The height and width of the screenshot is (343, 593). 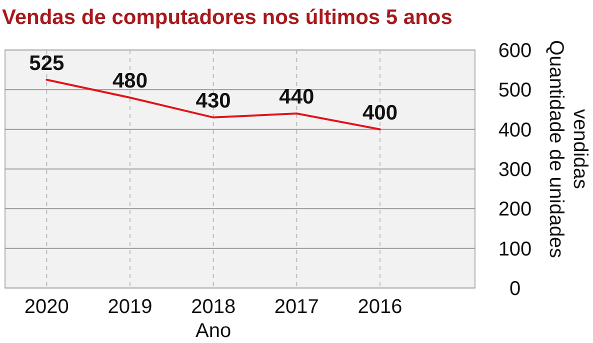 What do you see at coordinates (515, 170) in the screenshot?
I see `y-tick-label: 300` at bounding box center [515, 170].